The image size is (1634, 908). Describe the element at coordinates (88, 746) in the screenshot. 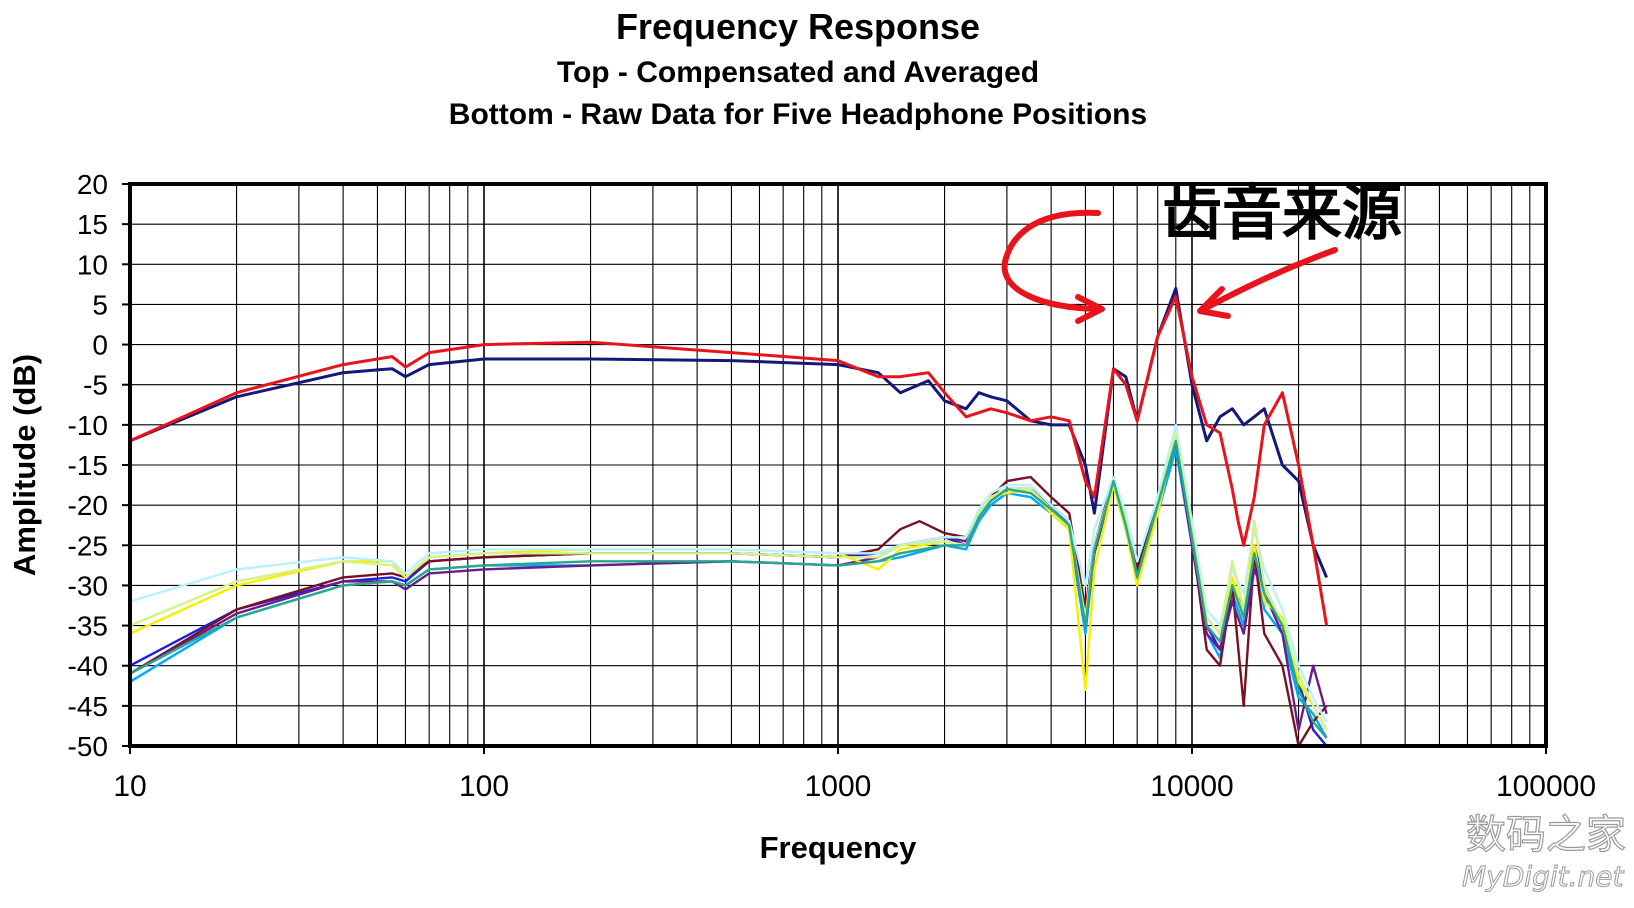

I see `y-tick-label: -50` at that location.